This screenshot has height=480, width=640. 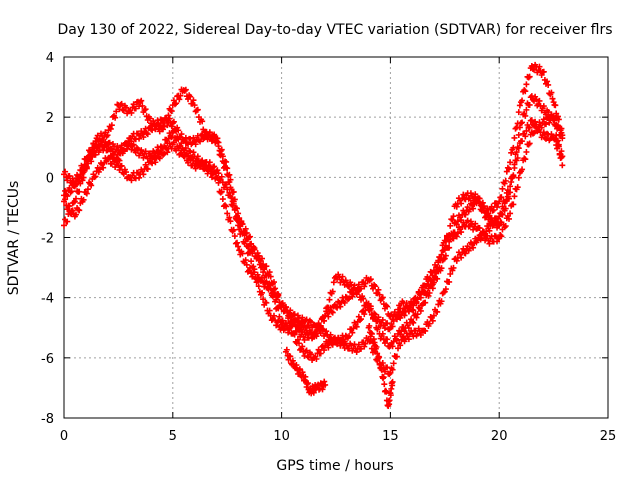 I want to click on x-axis-title: GPS time / hours, so click(x=334, y=466).